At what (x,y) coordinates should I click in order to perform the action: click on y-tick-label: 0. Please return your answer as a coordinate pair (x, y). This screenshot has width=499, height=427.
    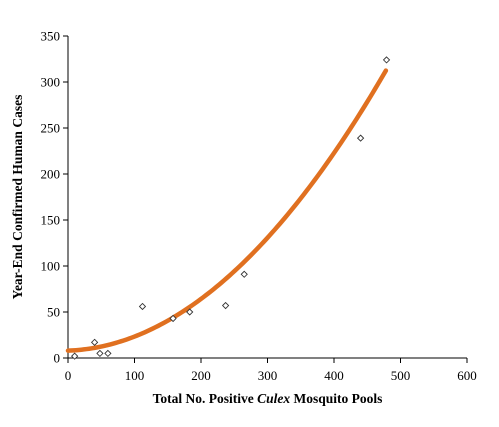
    Looking at the image, I should click on (57, 358).